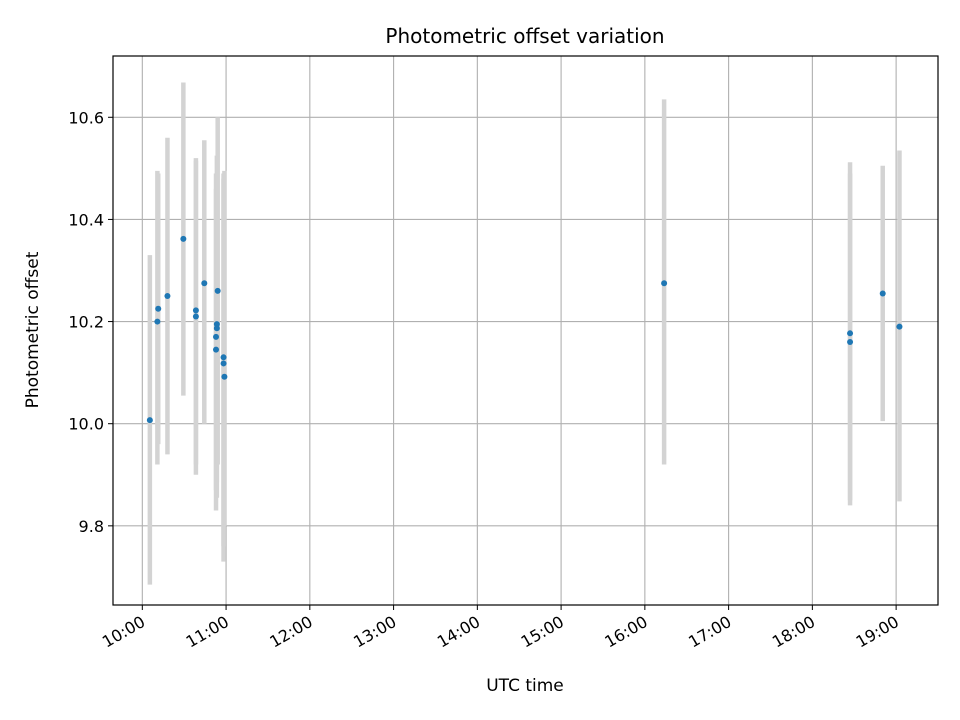 The width and height of the screenshot is (960, 720). I want to click on y-tick-label: 10.2, so click(86, 322).